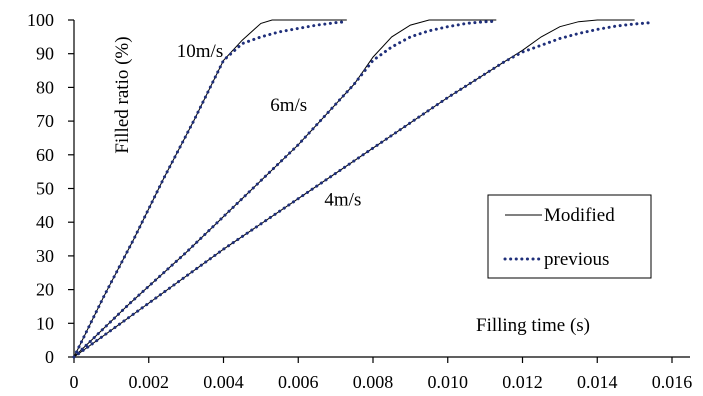  What do you see at coordinates (576, 259) in the screenshot?
I see `legend-label-previous: previous` at bounding box center [576, 259].